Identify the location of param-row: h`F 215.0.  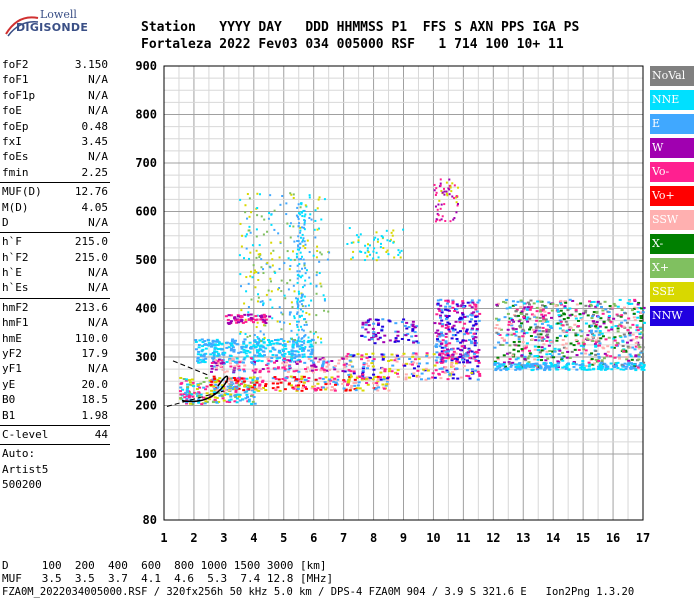
(56, 242).